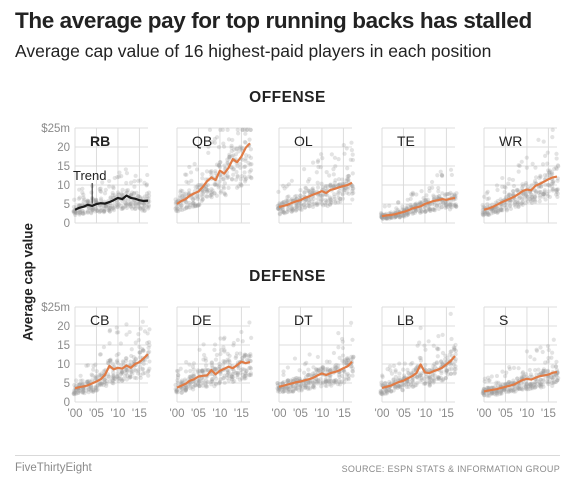  What do you see at coordinates (53, 468) in the screenshot?
I see `footer-brand: FiveThirtyEight` at bounding box center [53, 468].